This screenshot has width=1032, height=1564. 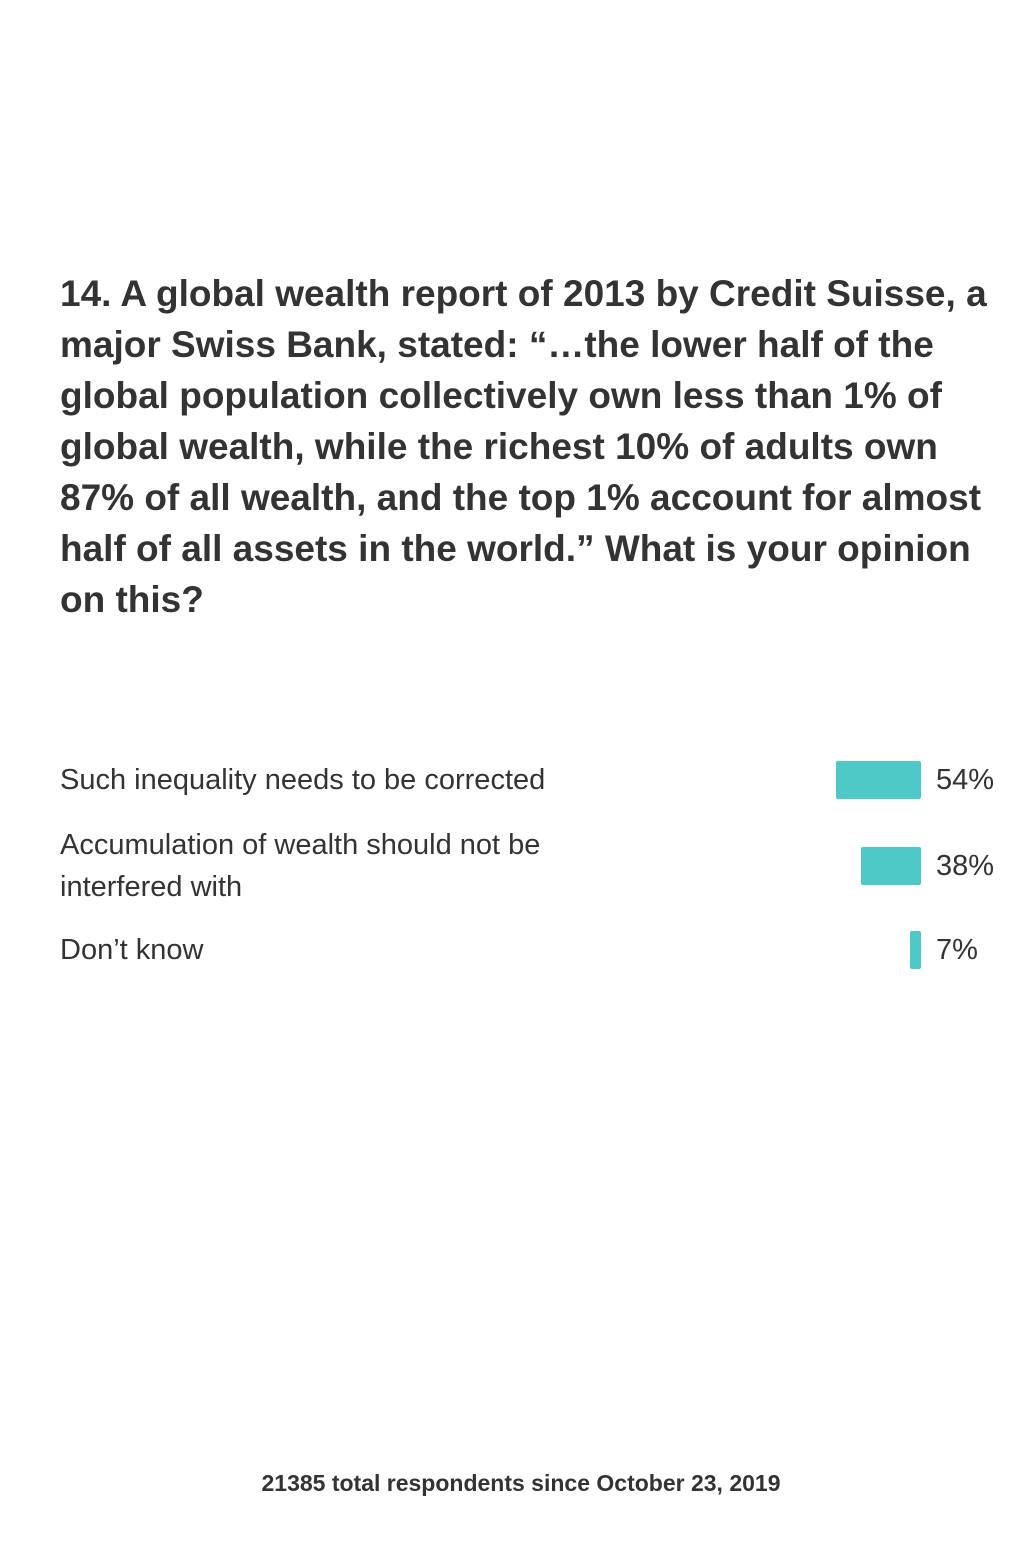 I want to click on answer-percentage: 54%, so click(x=965, y=780).